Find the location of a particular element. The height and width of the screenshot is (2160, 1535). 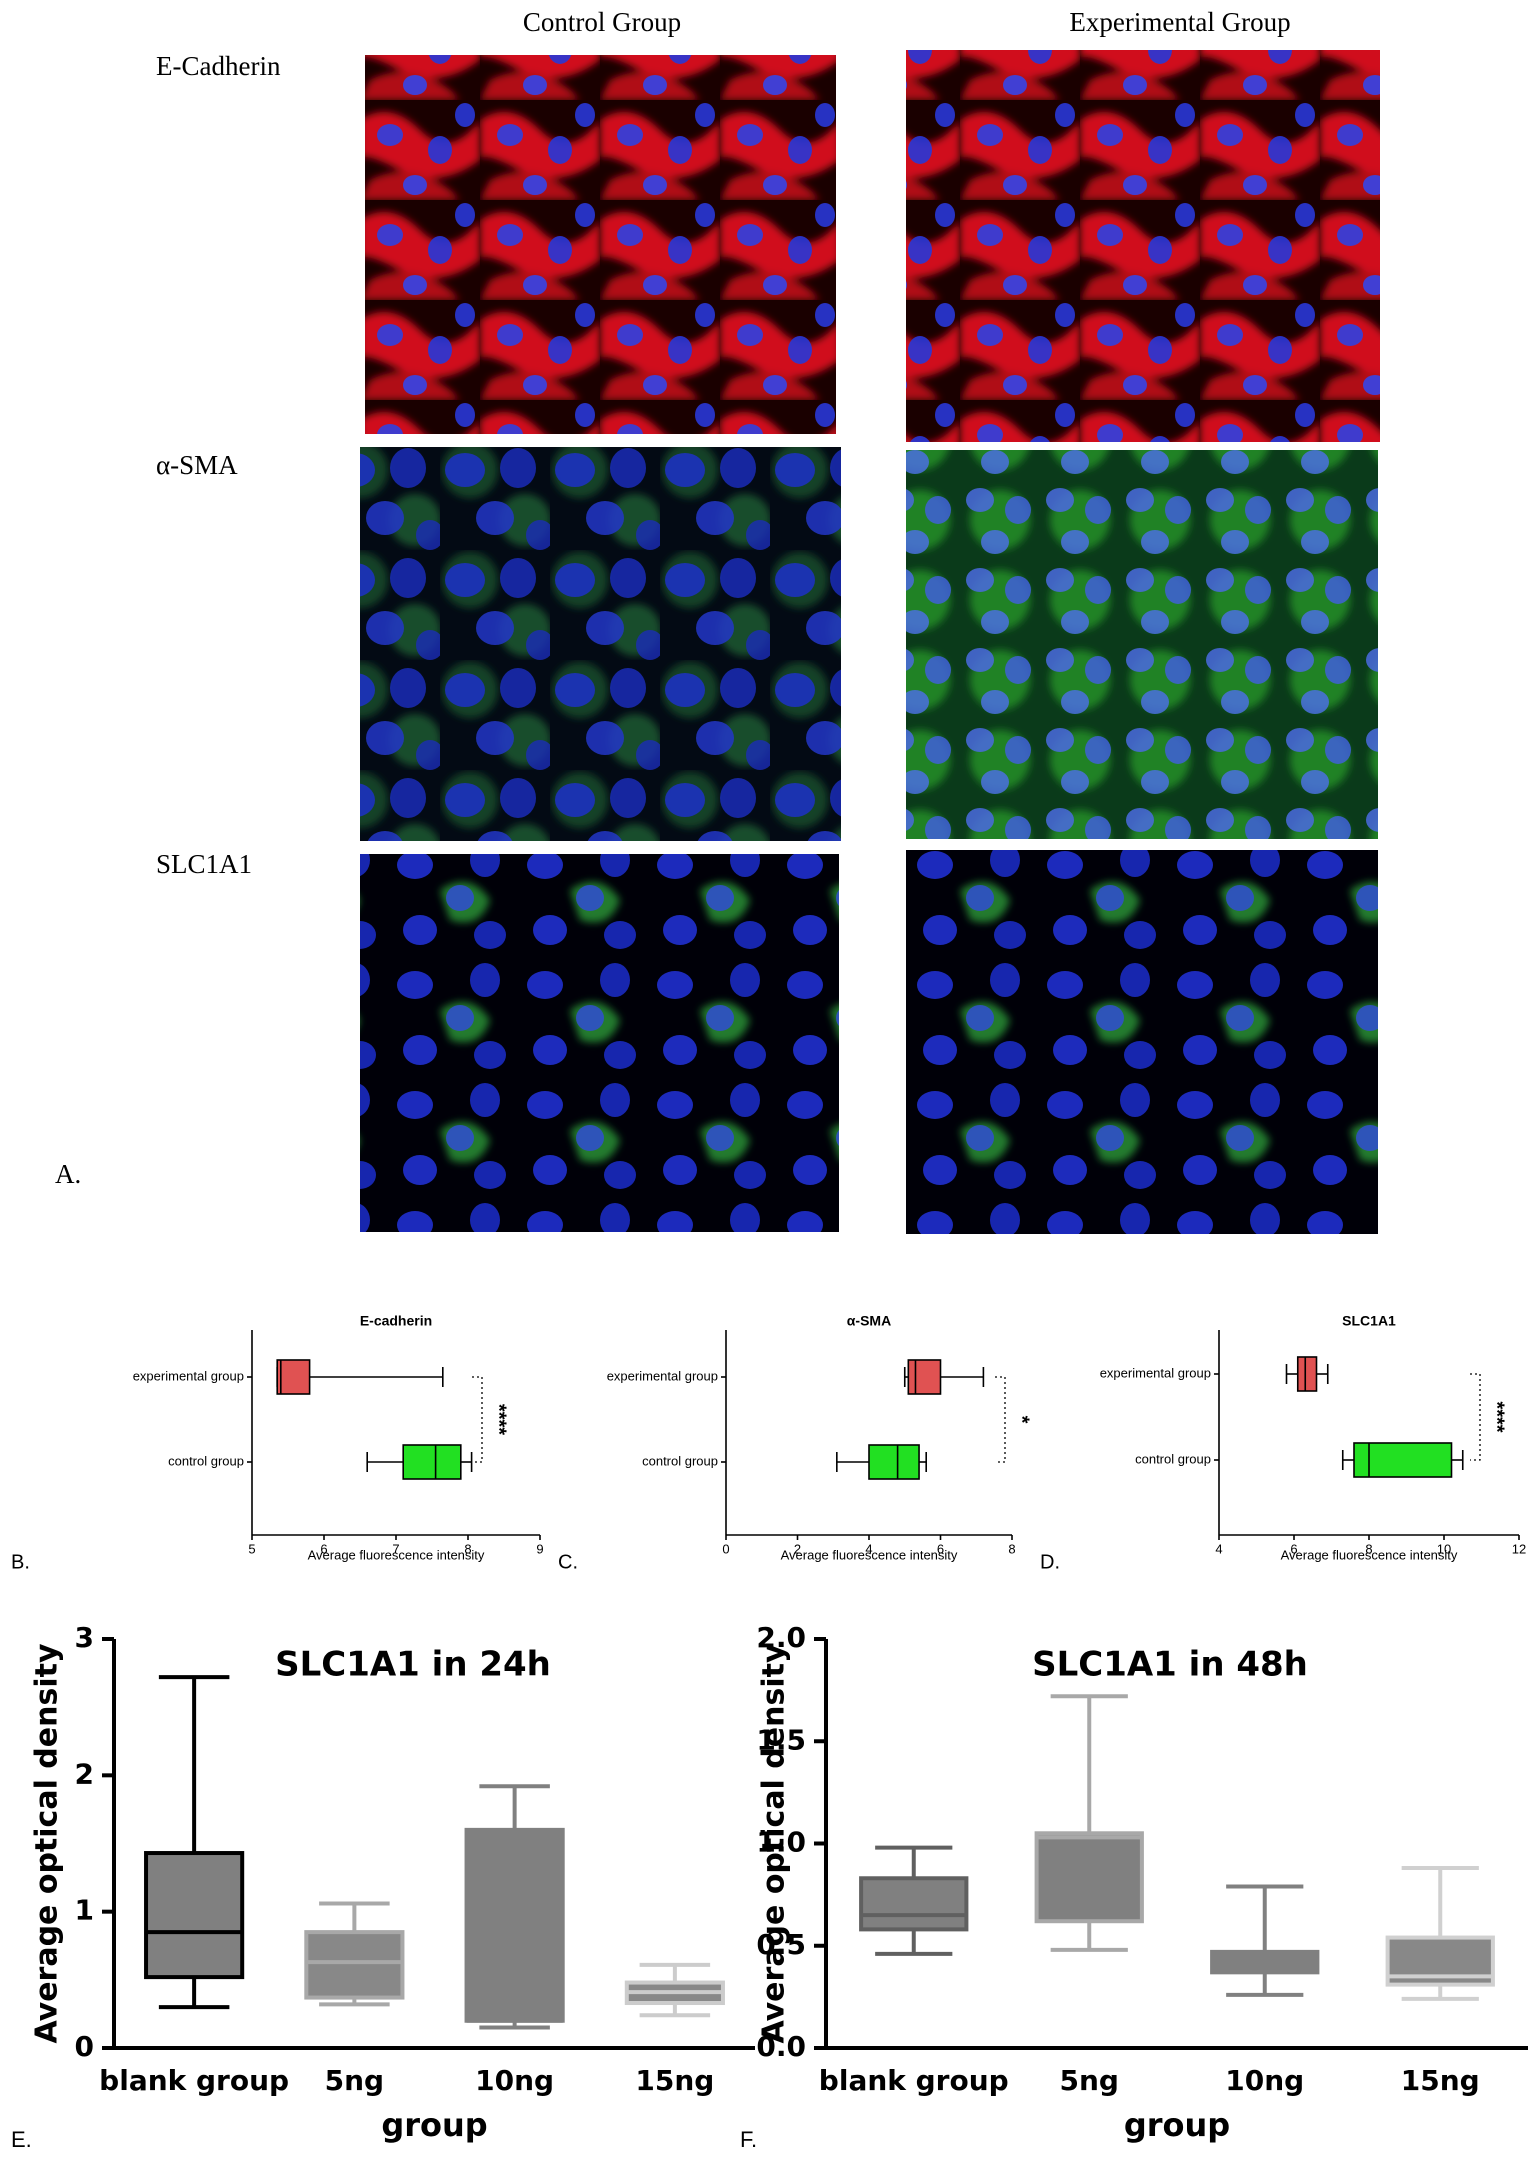

x-tick-label: 9 is located at coordinates (539, 1548).